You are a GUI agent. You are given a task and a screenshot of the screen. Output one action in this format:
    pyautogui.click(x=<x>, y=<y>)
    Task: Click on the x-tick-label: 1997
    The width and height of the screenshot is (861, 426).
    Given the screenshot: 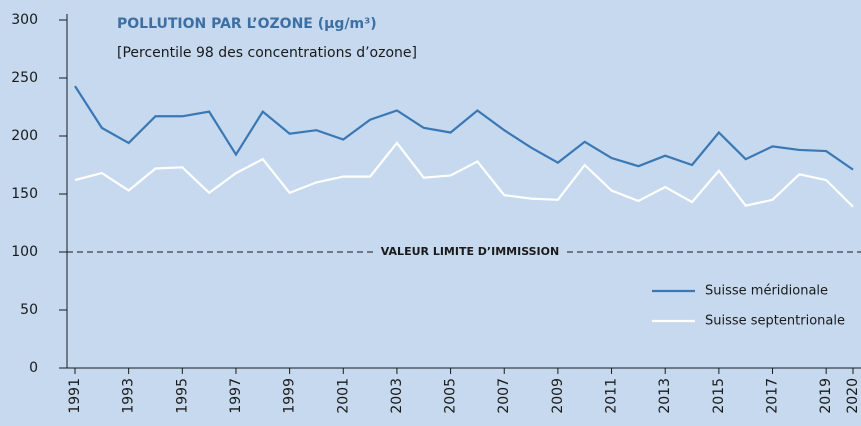 What is the action you would take?
    pyautogui.click(x=236, y=396)
    